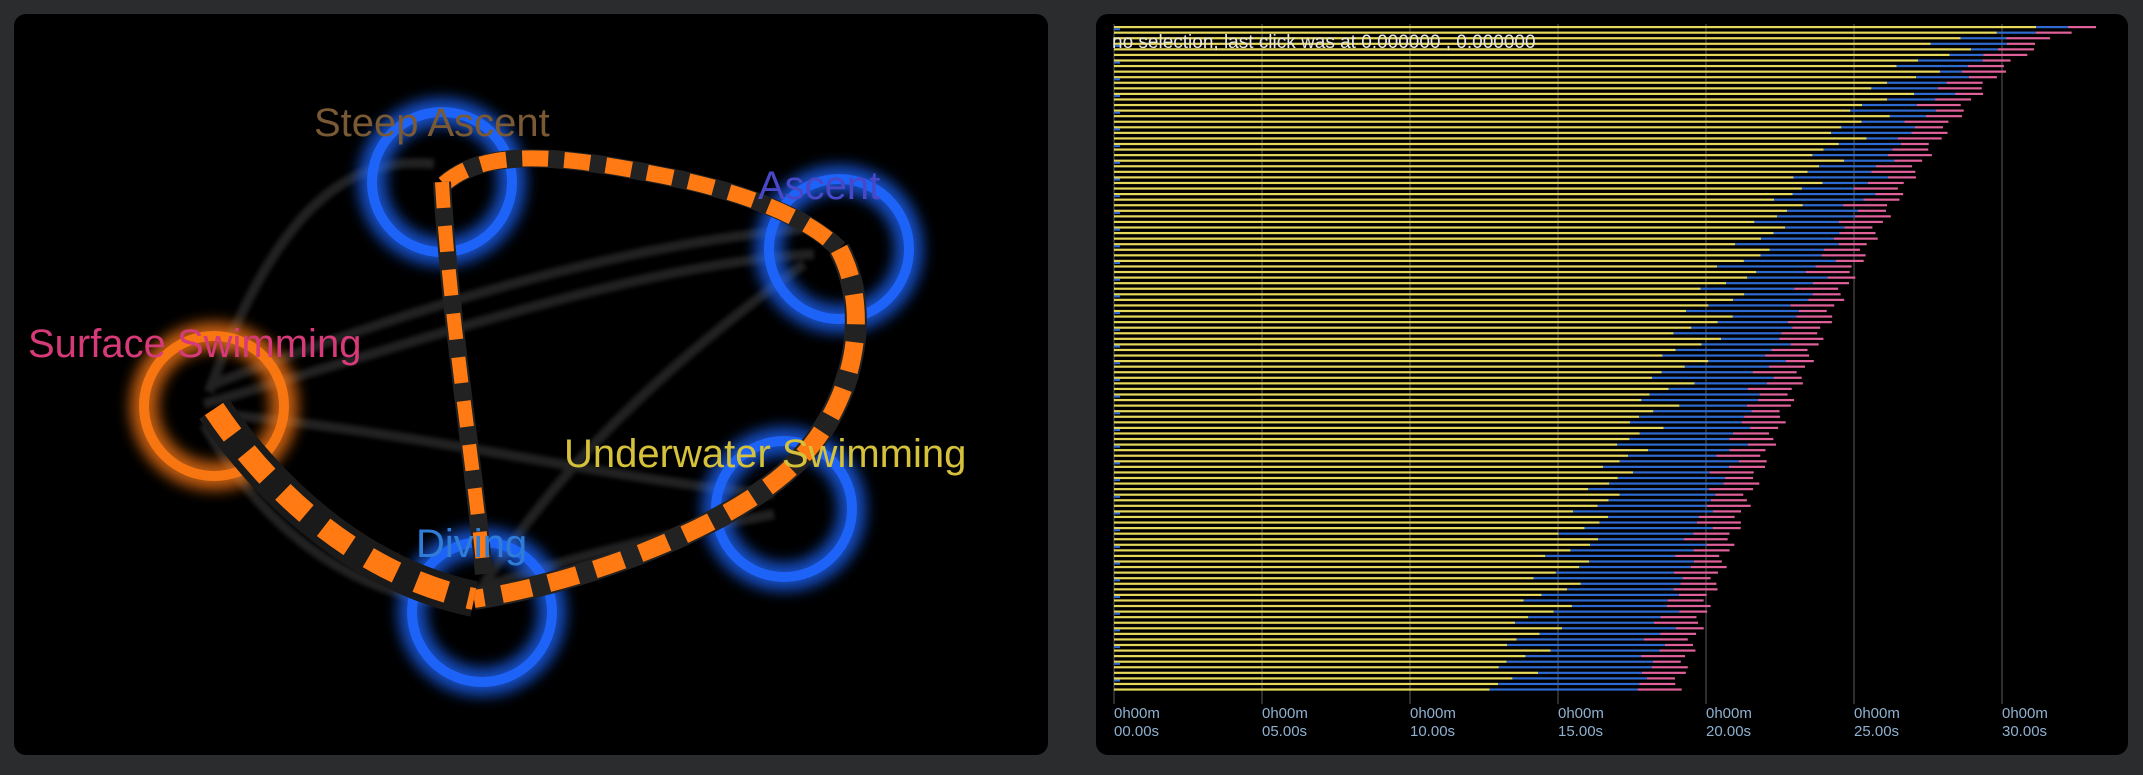 This screenshot has height=775, width=2143. Describe the element at coordinates (819, 186) in the screenshot. I see `node-label-ascent: Ascent` at that location.